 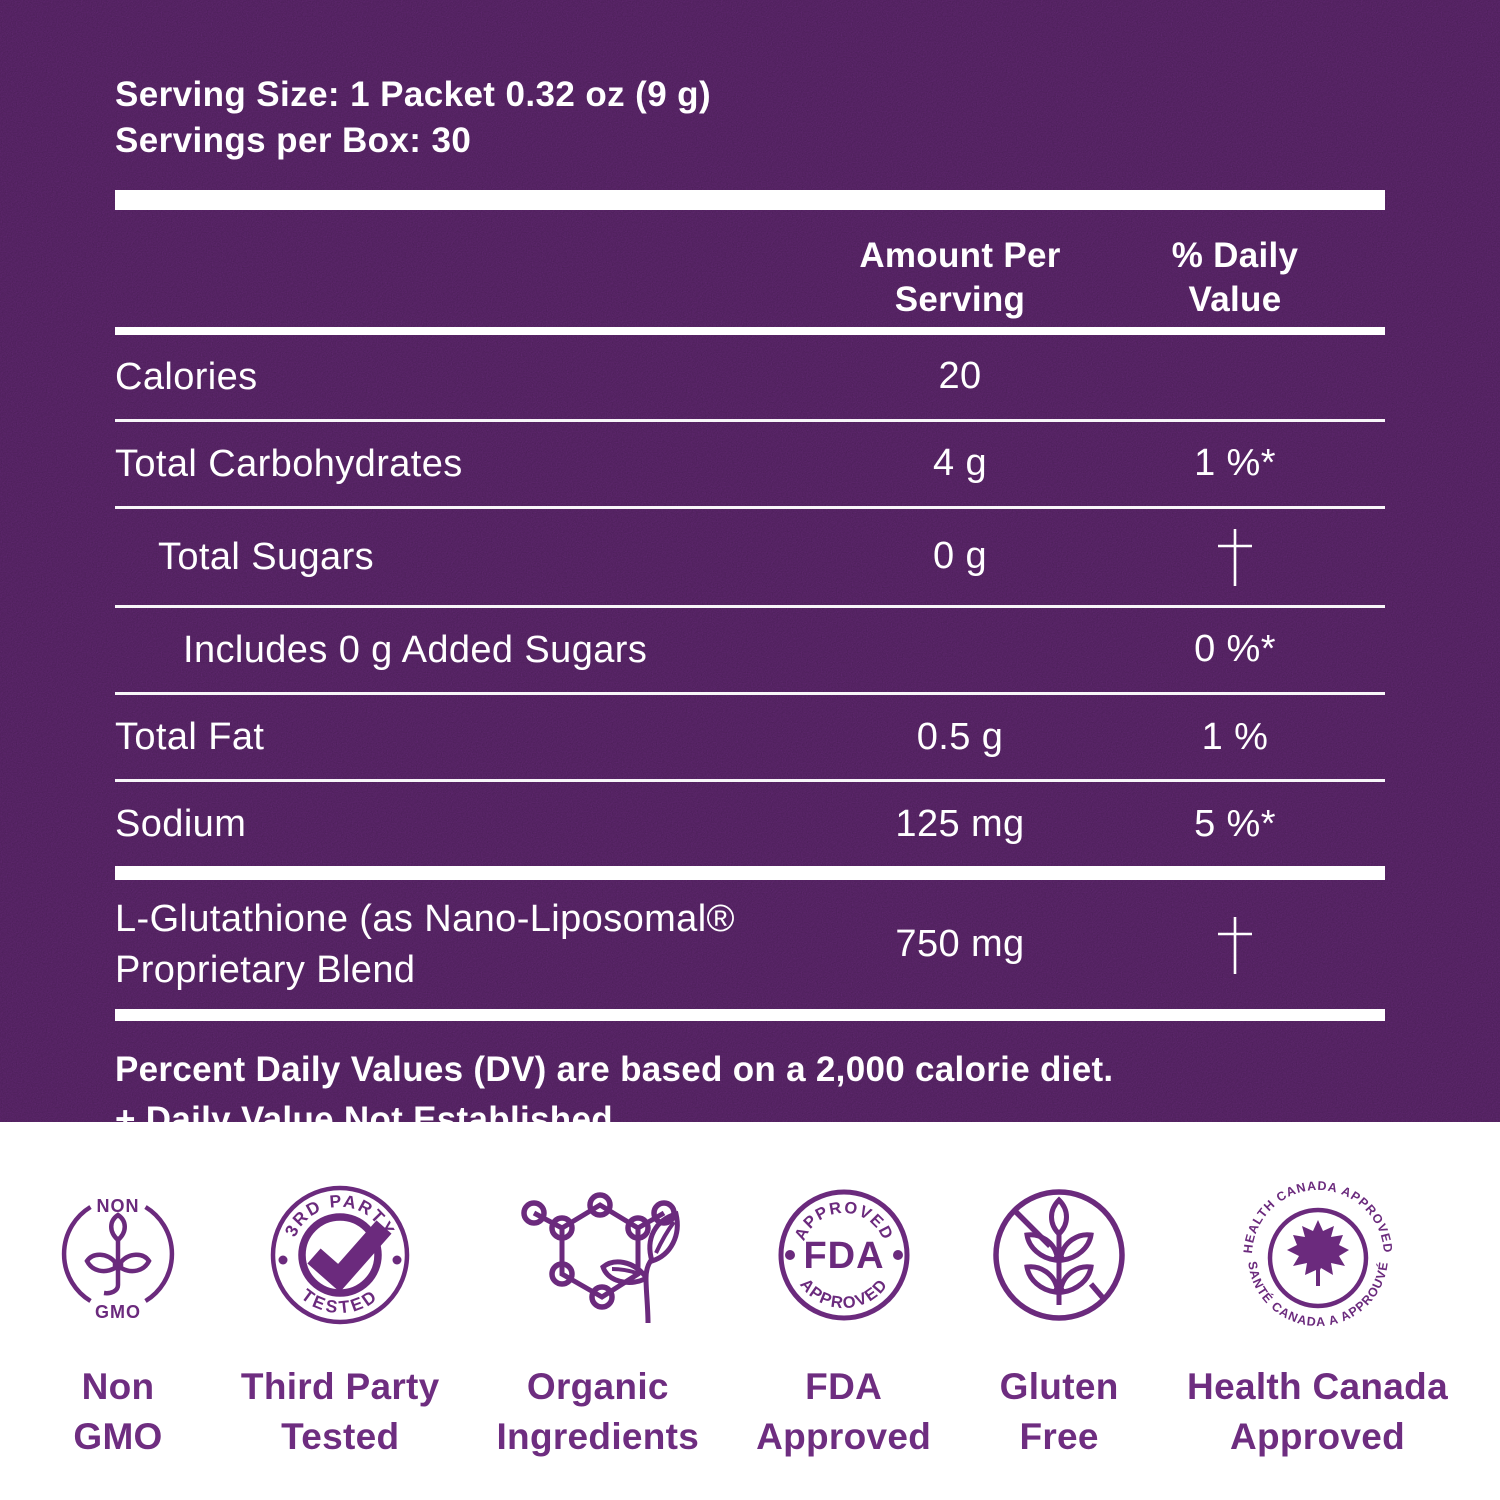 I want to click on table-row-calories: Calories 20, so click(x=750, y=378).